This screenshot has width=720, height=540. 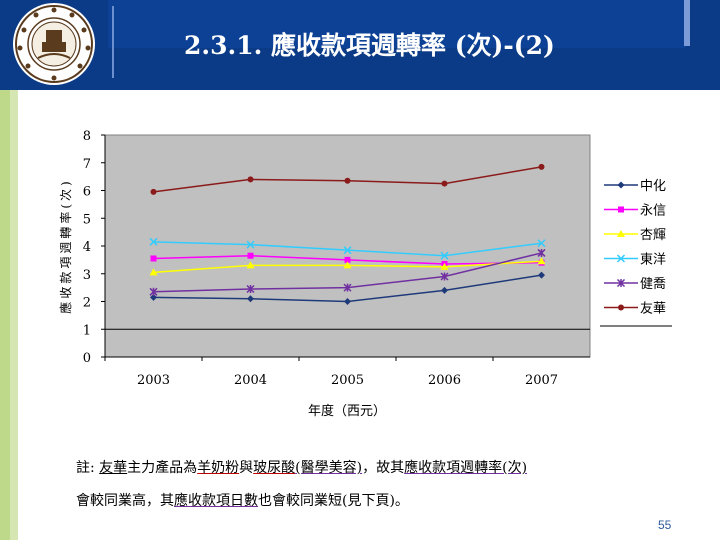 What do you see at coordinates (216, 501) in the screenshot?
I see `note2-term: 應收款項日數` at bounding box center [216, 501].